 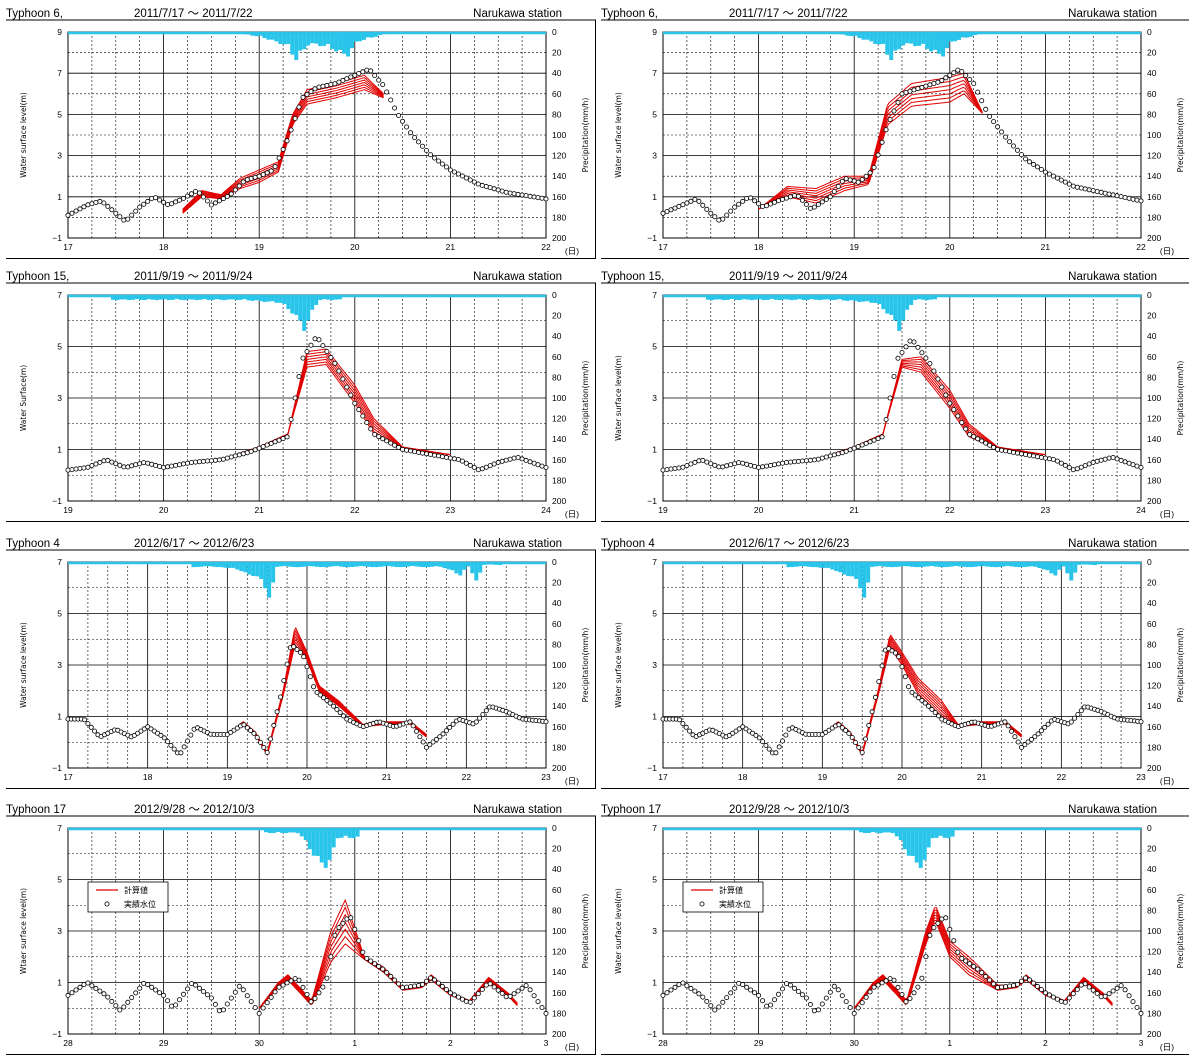 What do you see at coordinates (68, 510) in the screenshot?
I see `x-tick-label: 19` at bounding box center [68, 510].